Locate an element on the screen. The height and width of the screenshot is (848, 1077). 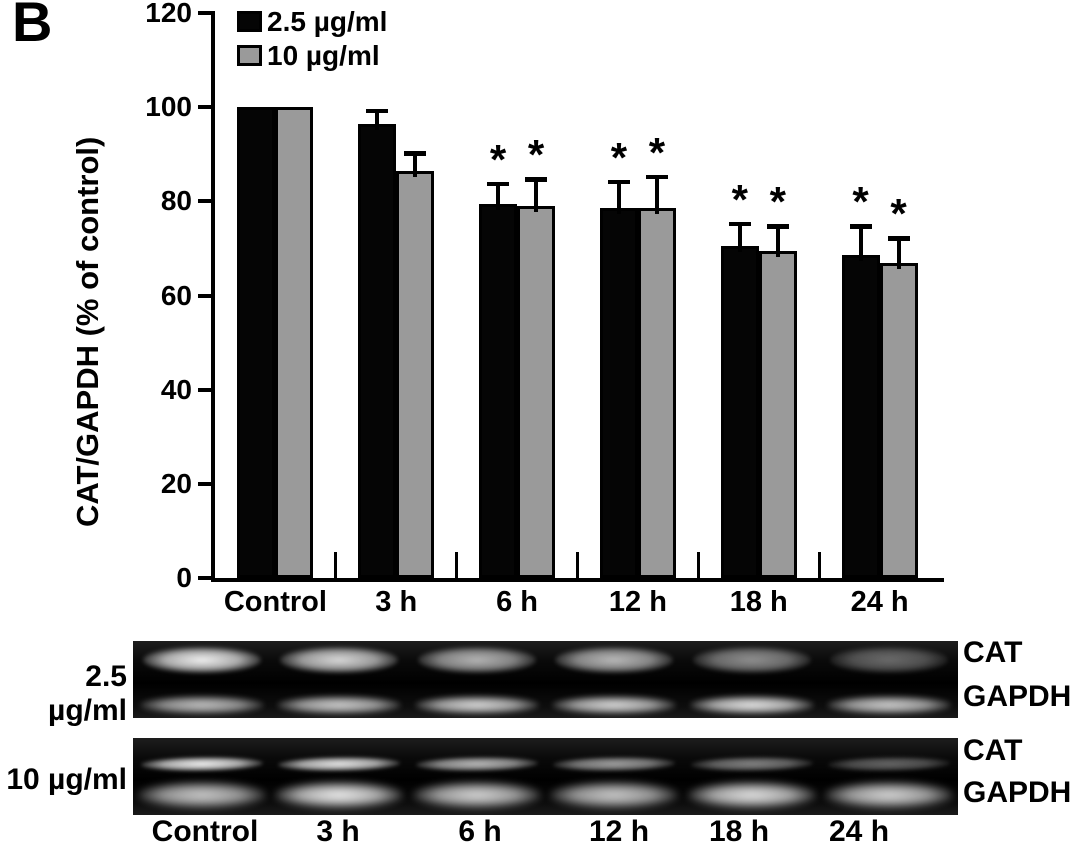
gel-lane-label: 12 h is located at coordinates (619, 831).